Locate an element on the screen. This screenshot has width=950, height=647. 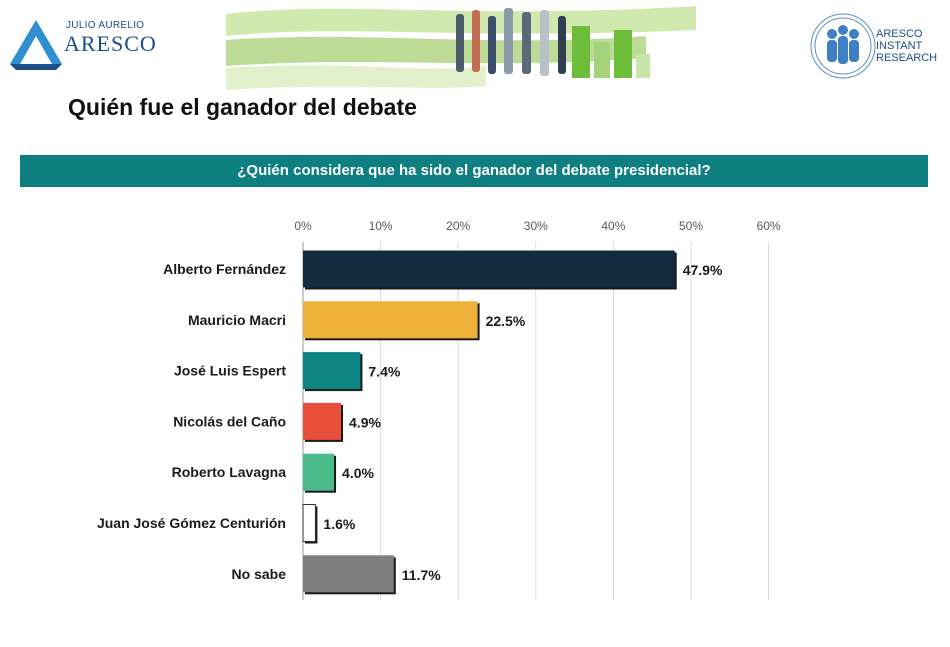
data-label: 1.6% is located at coordinates (339, 524).